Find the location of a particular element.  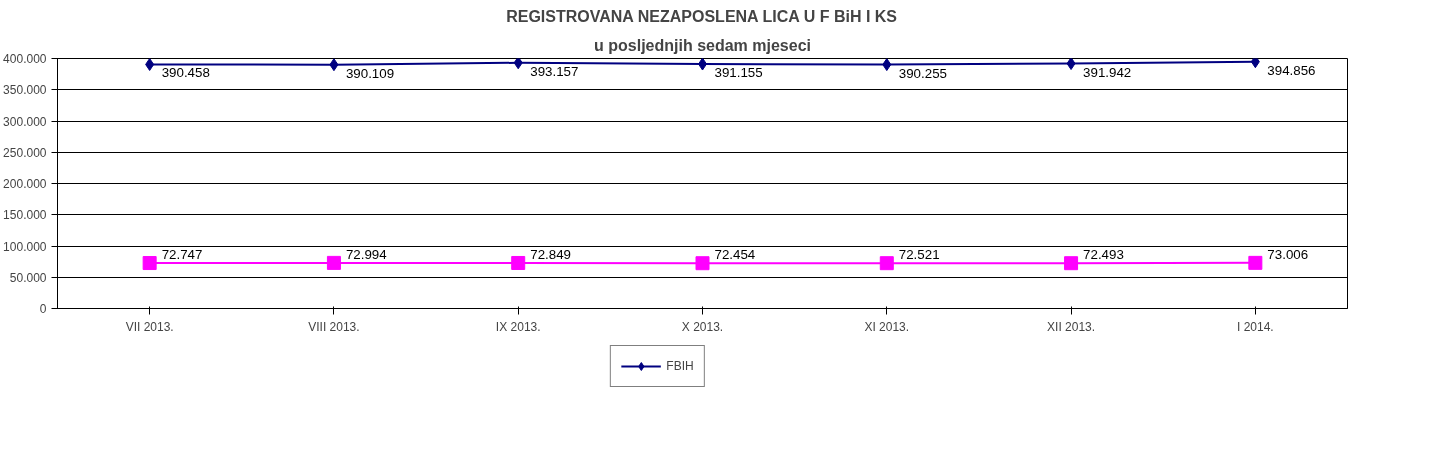

chart-subtitle: u posljednjih sedam mjeseci is located at coordinates (702, 45).